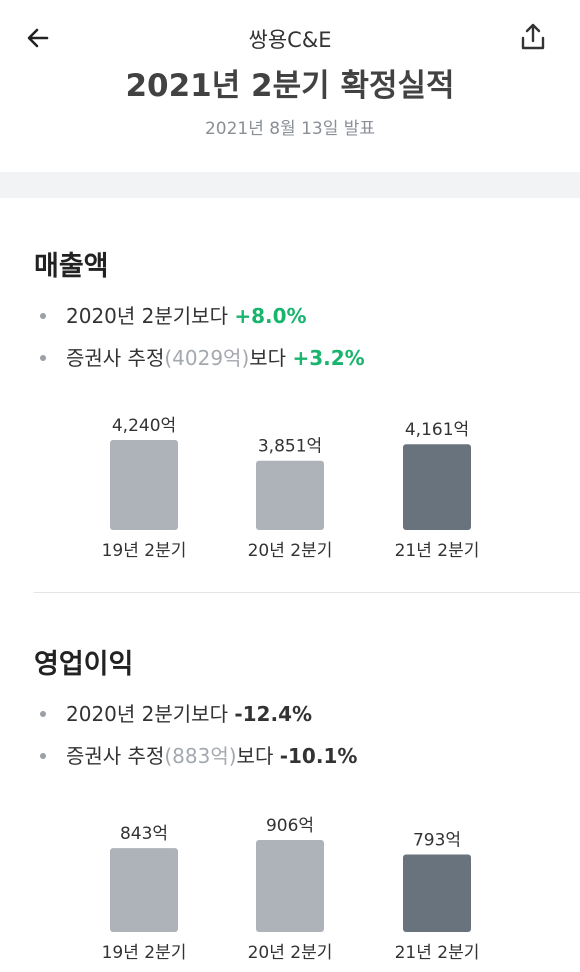  I want to click on report-date: 2021년 8월 13일 발표, so click(290, 129).